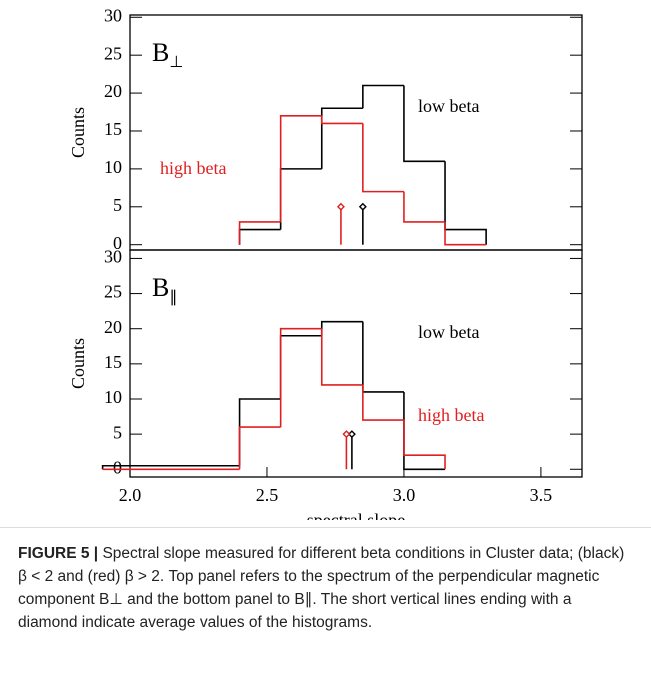 The image size is (651, 697). I want to click on panel-label: B∥, so click(164, 289).